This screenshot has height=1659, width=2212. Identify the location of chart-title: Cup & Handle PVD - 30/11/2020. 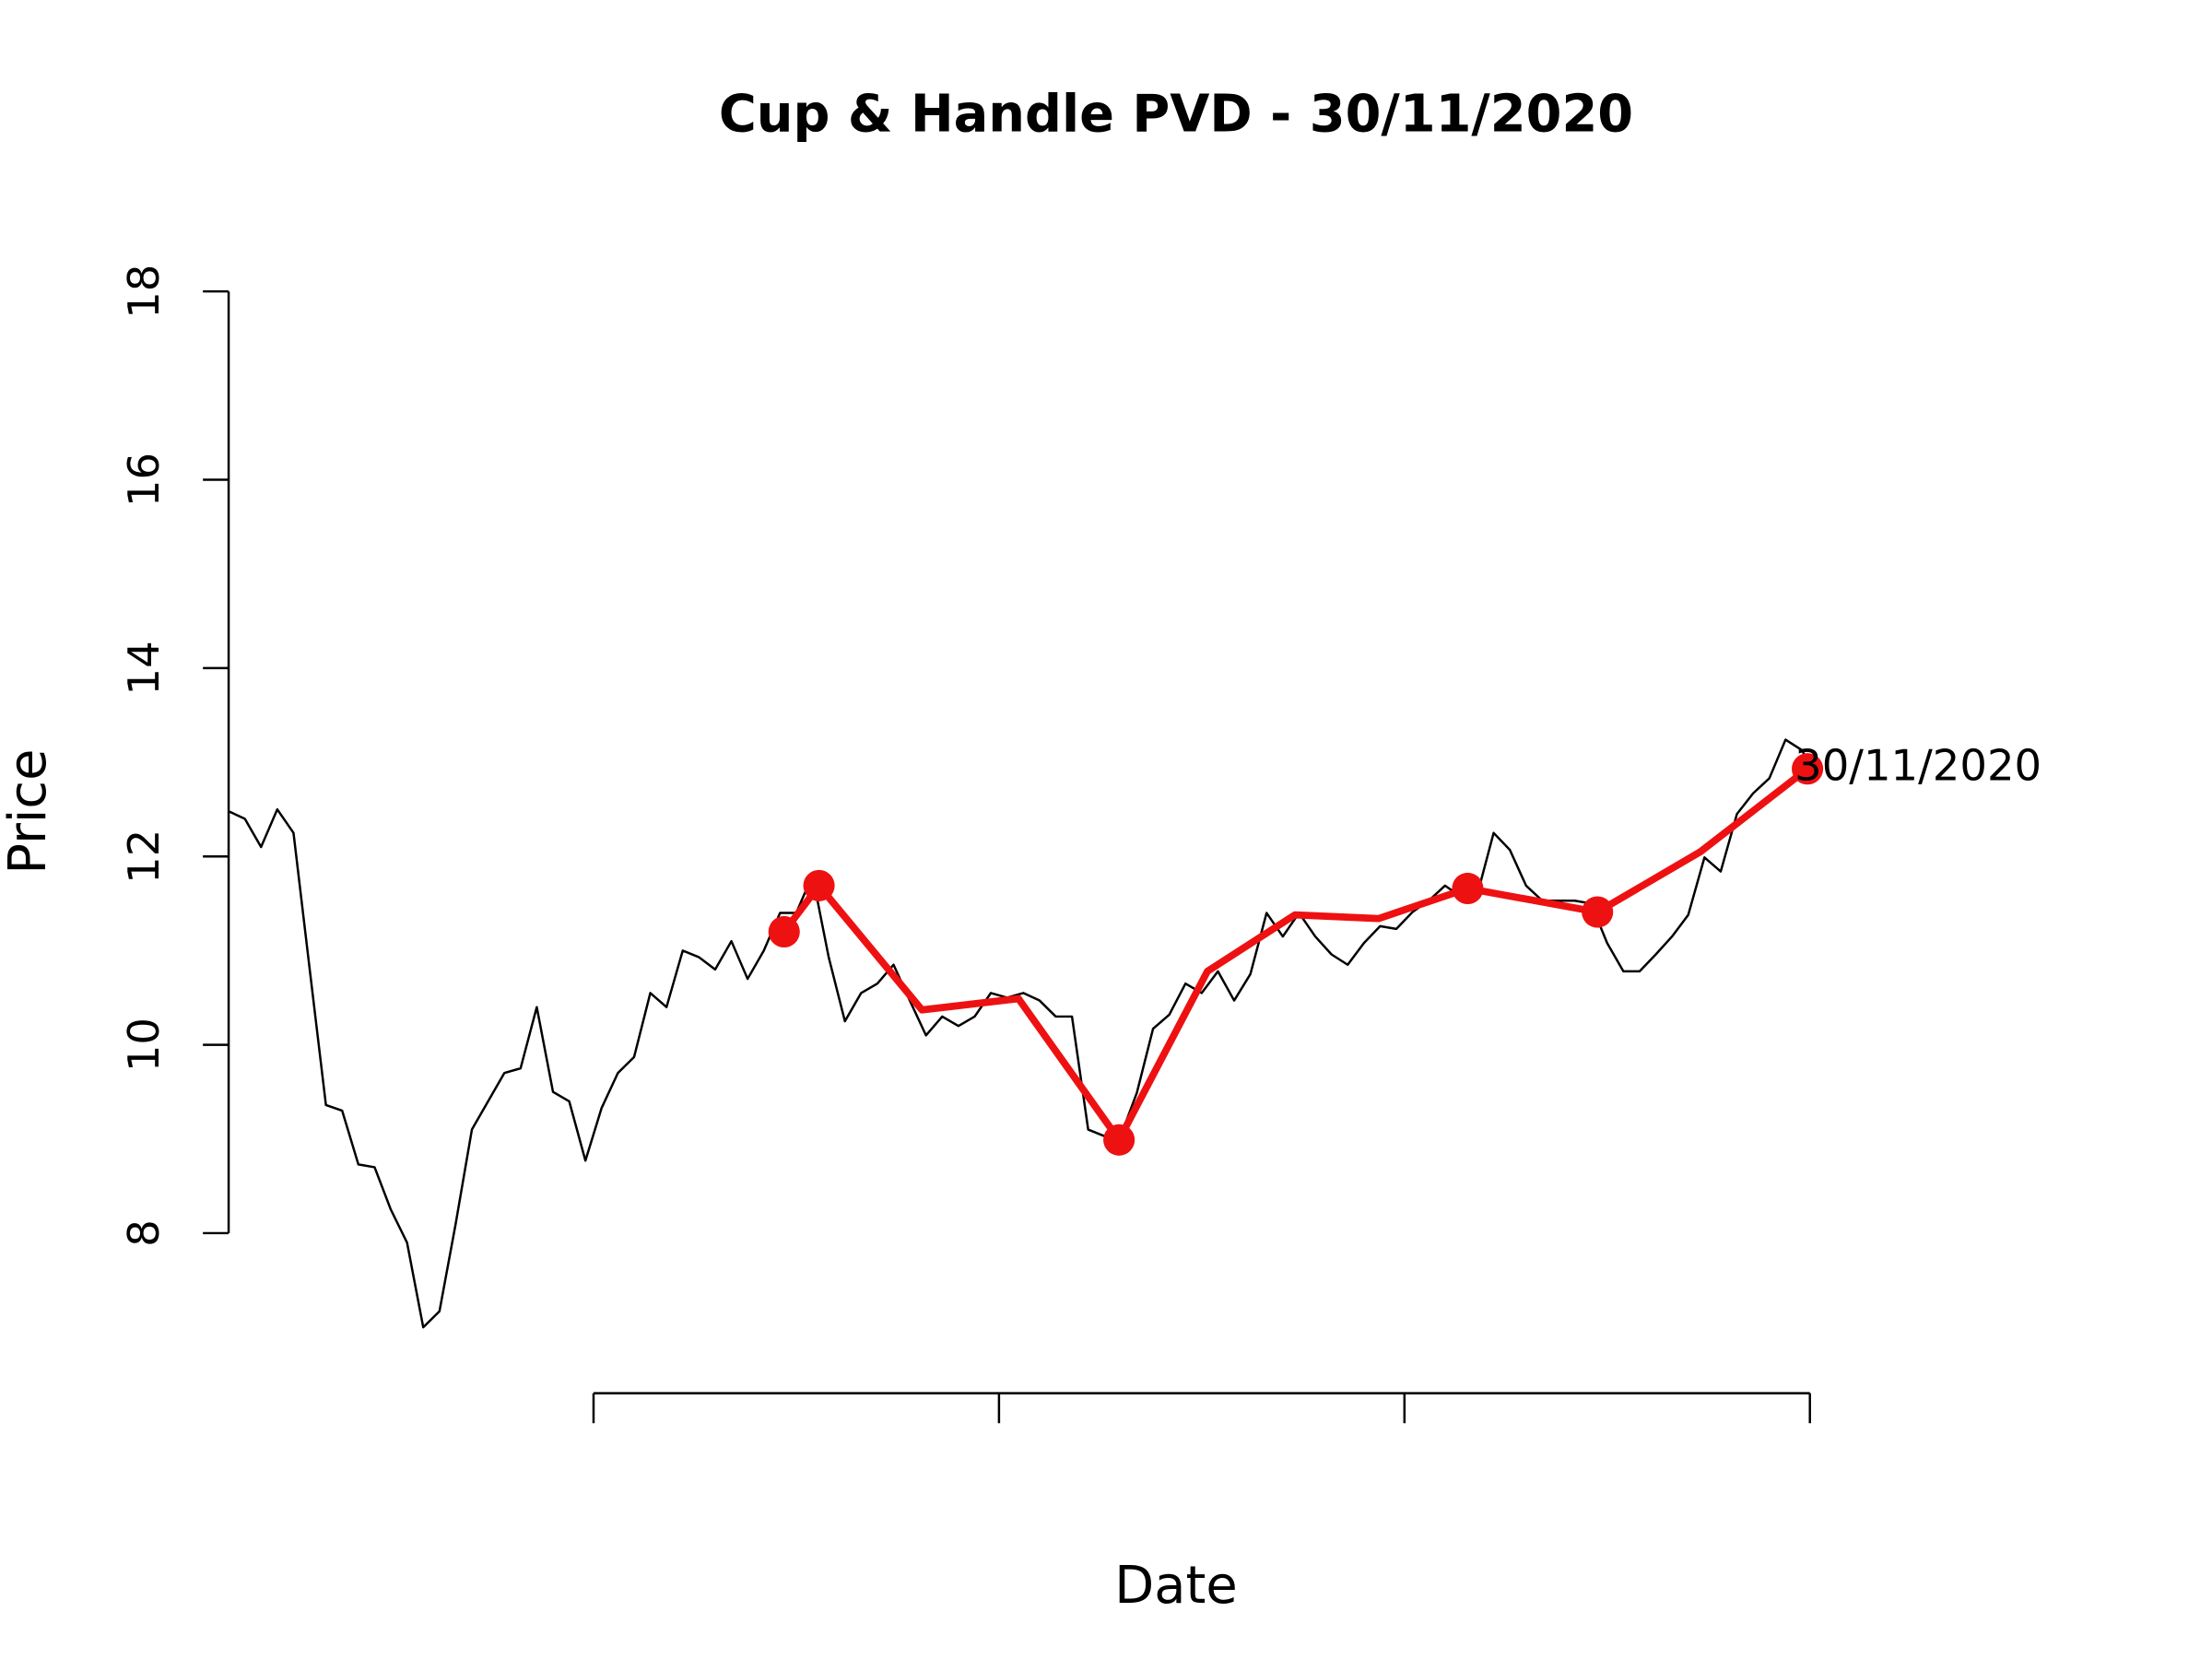
(1176, 114).